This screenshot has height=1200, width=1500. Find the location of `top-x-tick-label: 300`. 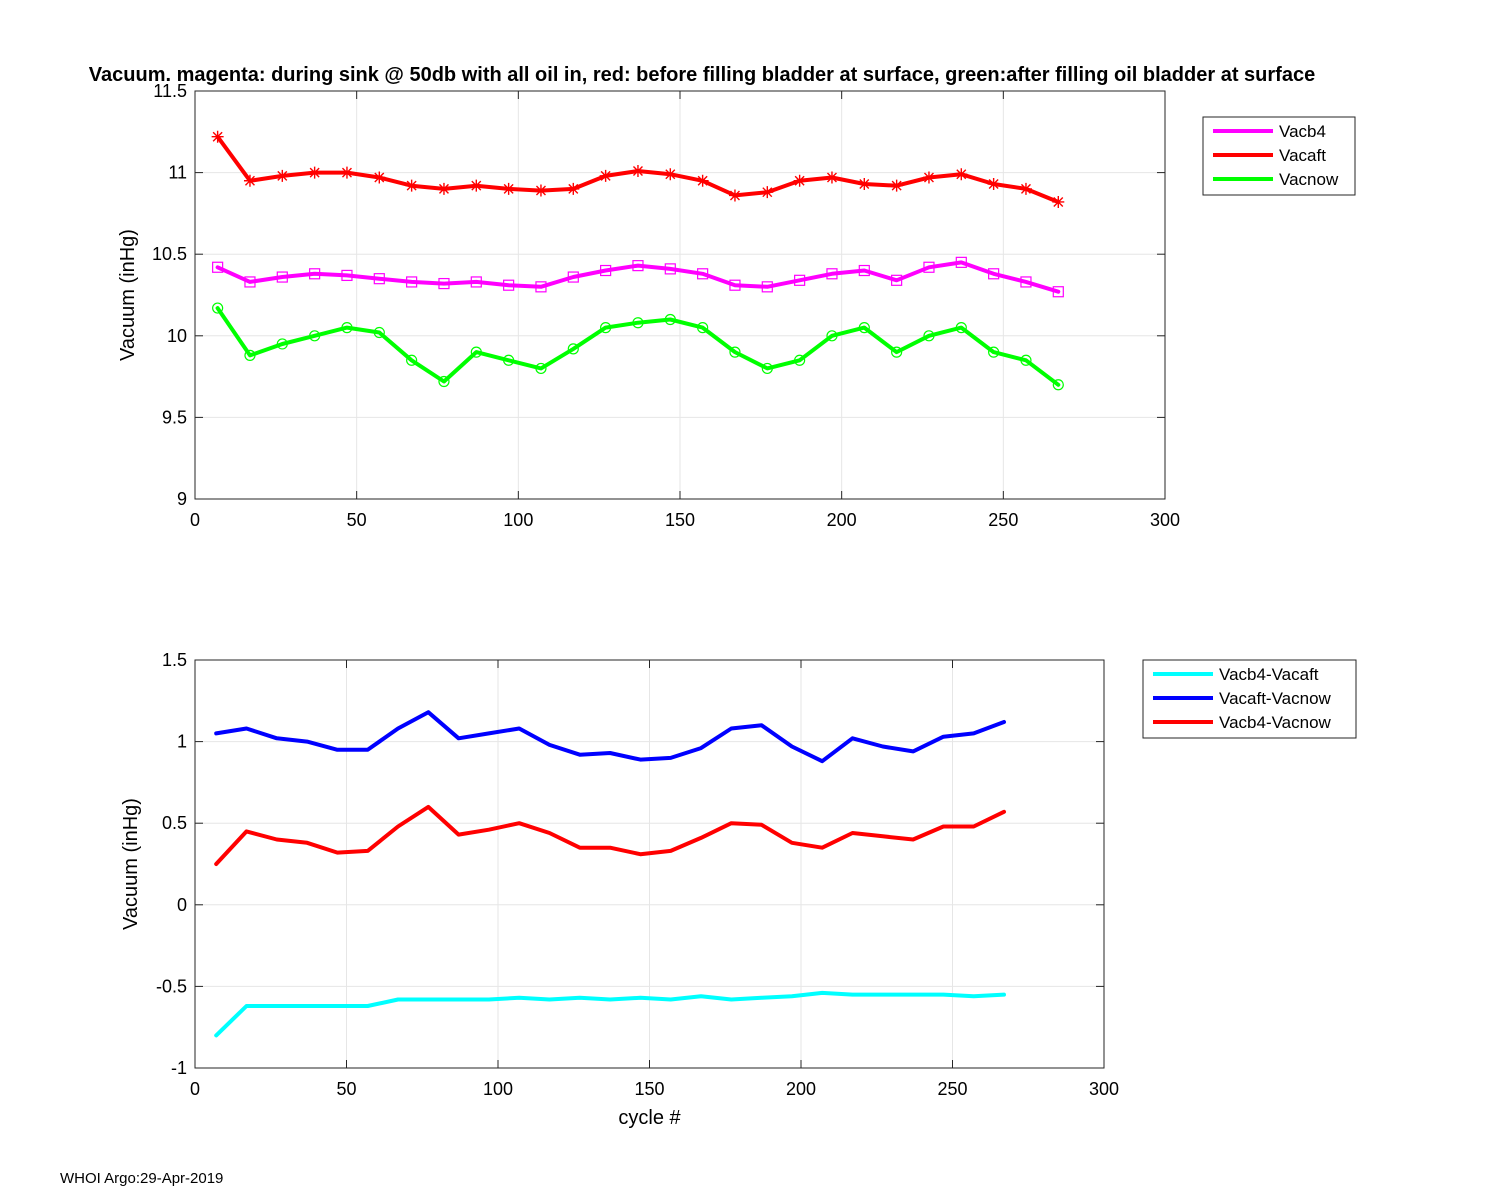

top-x-tick-label: 300 is located at coordinates (1165, 520).